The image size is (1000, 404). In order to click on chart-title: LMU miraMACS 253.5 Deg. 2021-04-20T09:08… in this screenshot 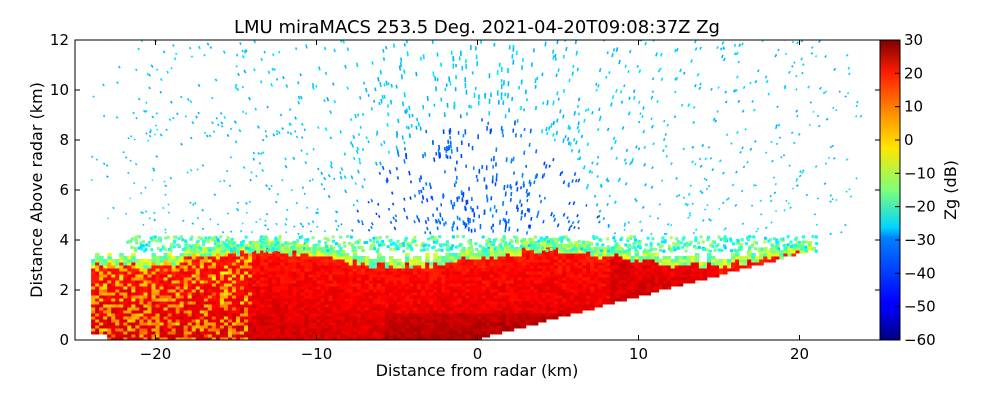, I will do `click(477, 27)`.